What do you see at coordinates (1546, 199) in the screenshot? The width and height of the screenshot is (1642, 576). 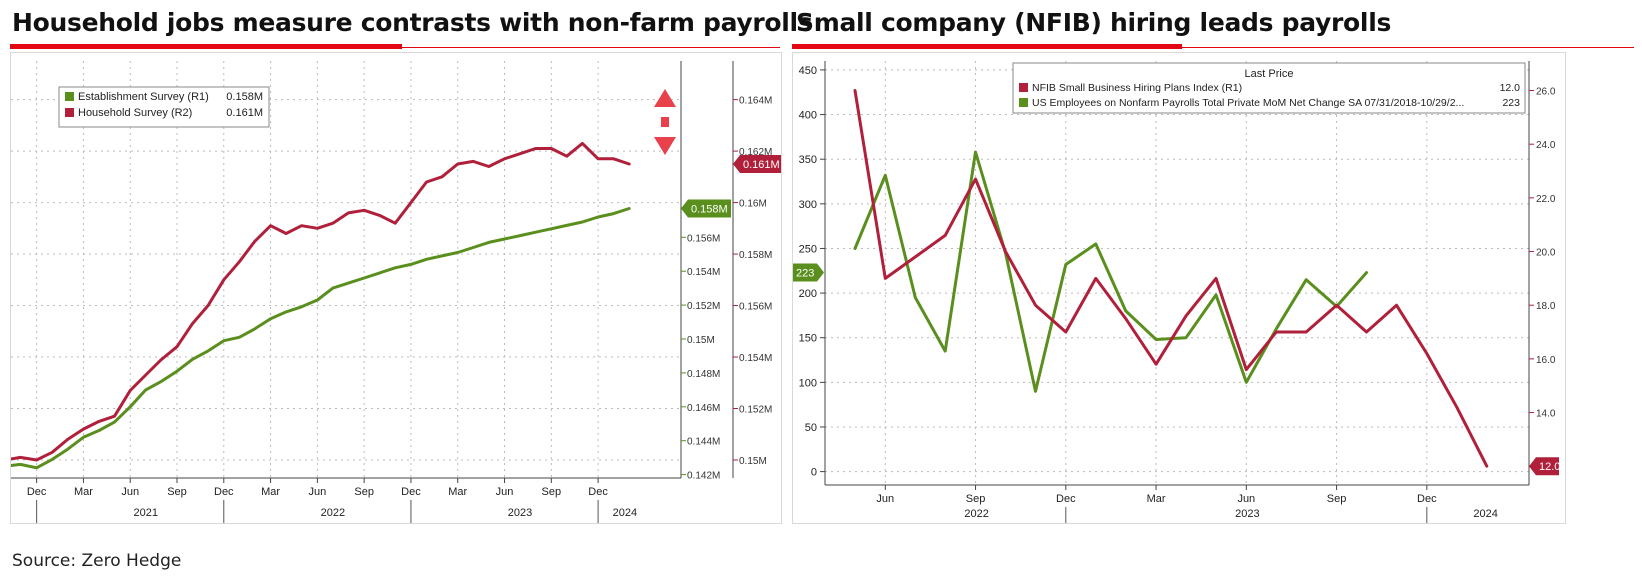 I see `right-right-tick-label-4: 22.0` at bounding box center [1546, 199].